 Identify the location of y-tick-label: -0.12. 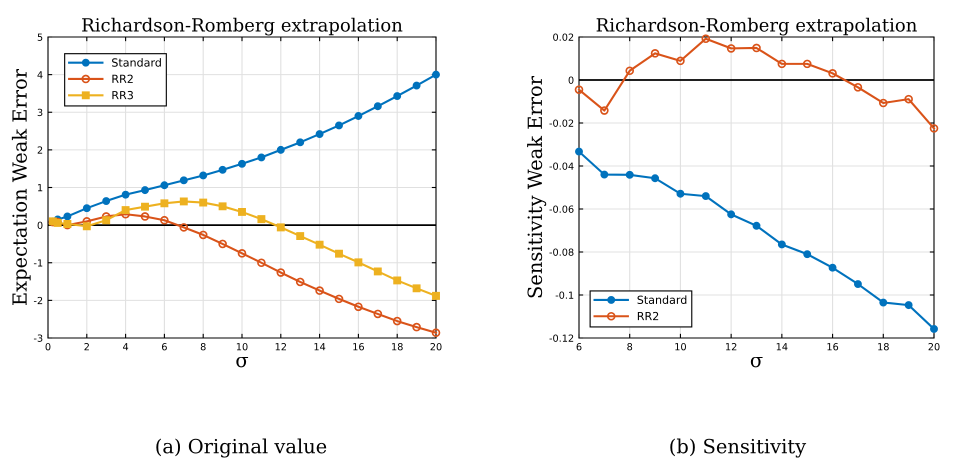
(561, 338).